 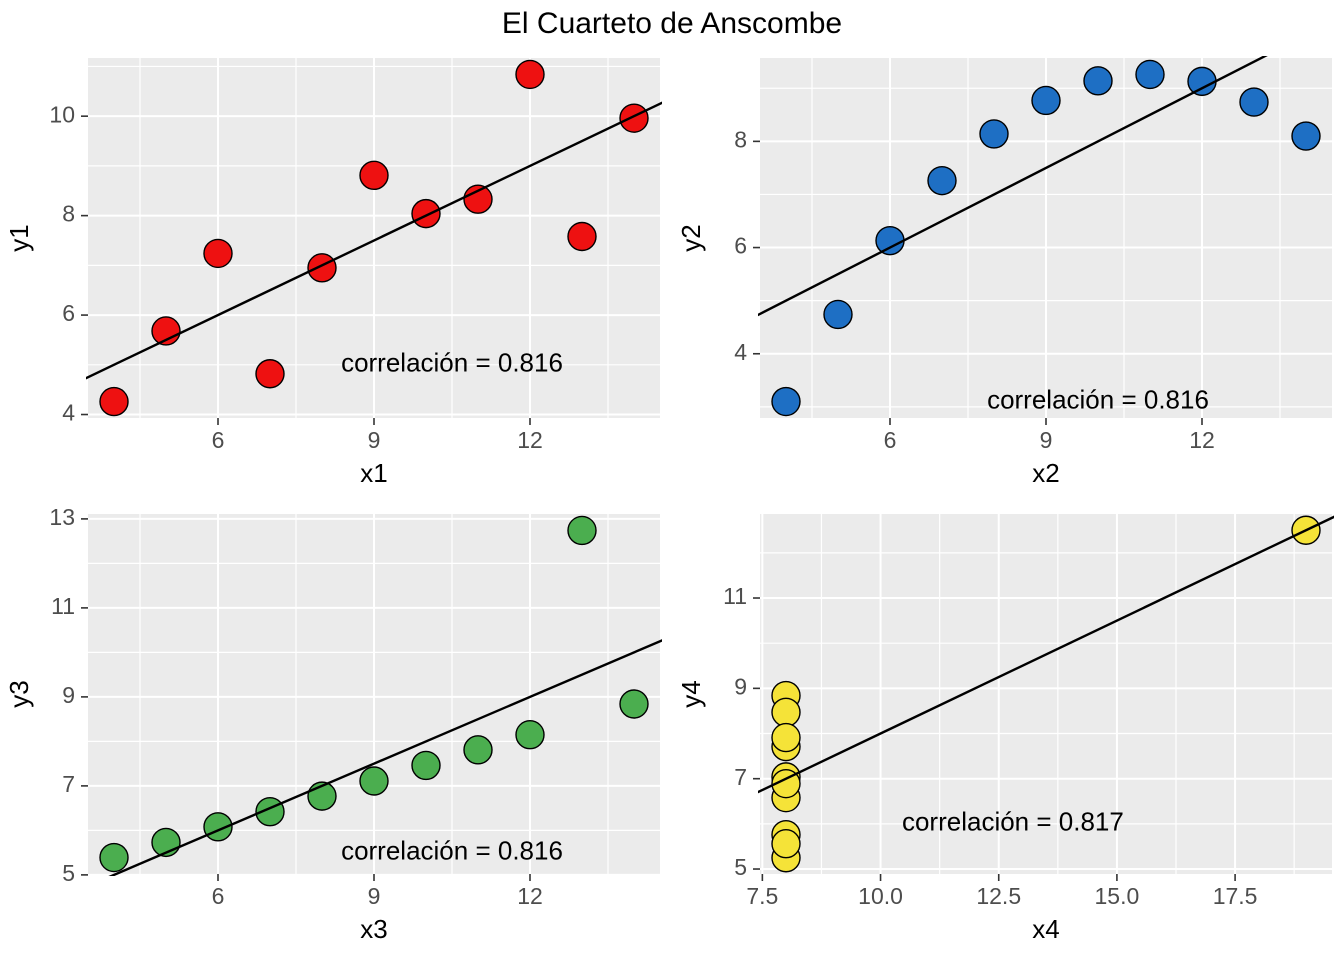 What do you see at coordinates (62, 114) in the screenshot?
I see `y-tick-label: 10` at bounding box center [62, 114].